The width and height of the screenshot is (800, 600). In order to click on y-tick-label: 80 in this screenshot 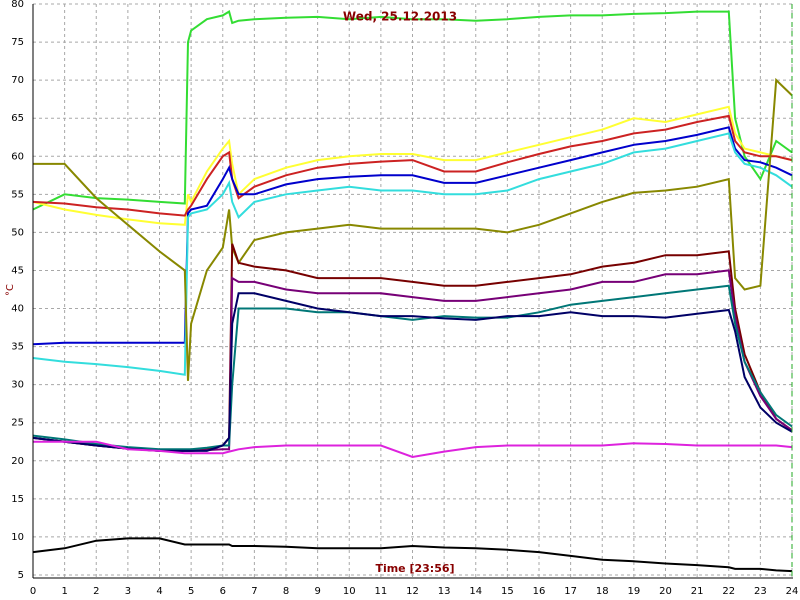, I will do `click(17, 5)`.